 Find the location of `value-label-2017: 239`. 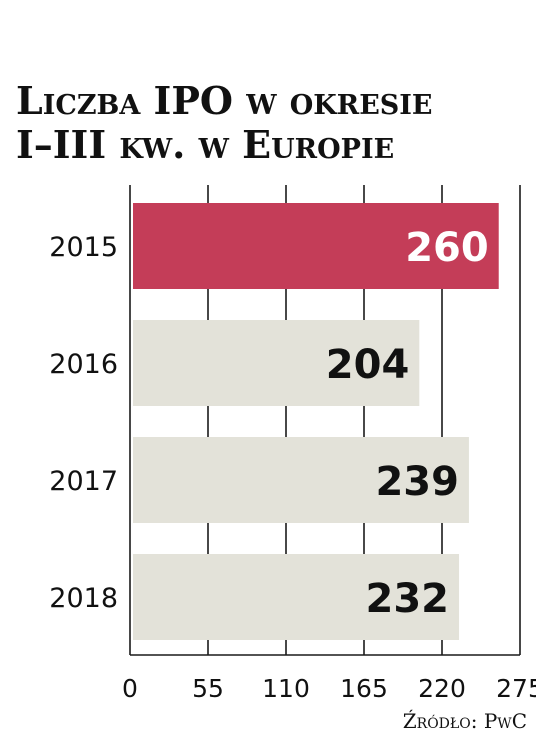

value-label-2017: 239 is located at coordinates (417, 482).